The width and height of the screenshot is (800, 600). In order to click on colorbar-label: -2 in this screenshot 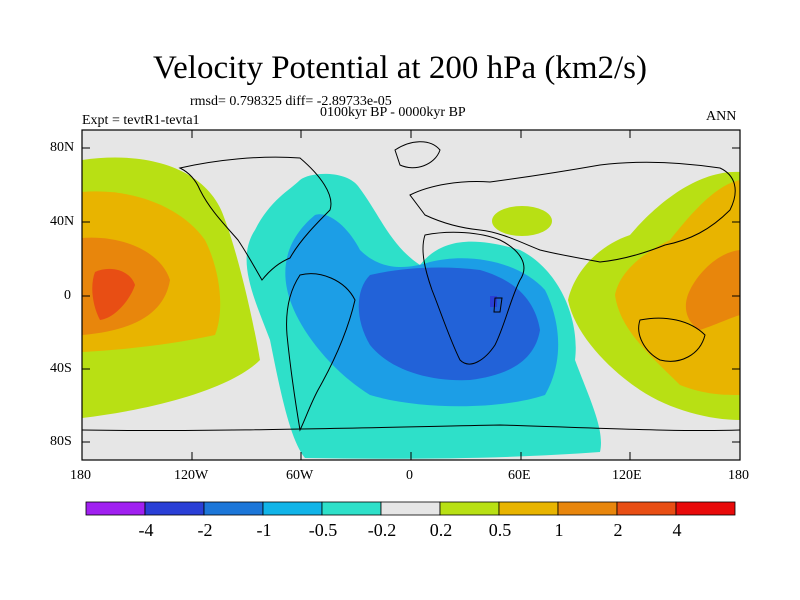, I will do `click(205, 530)`.